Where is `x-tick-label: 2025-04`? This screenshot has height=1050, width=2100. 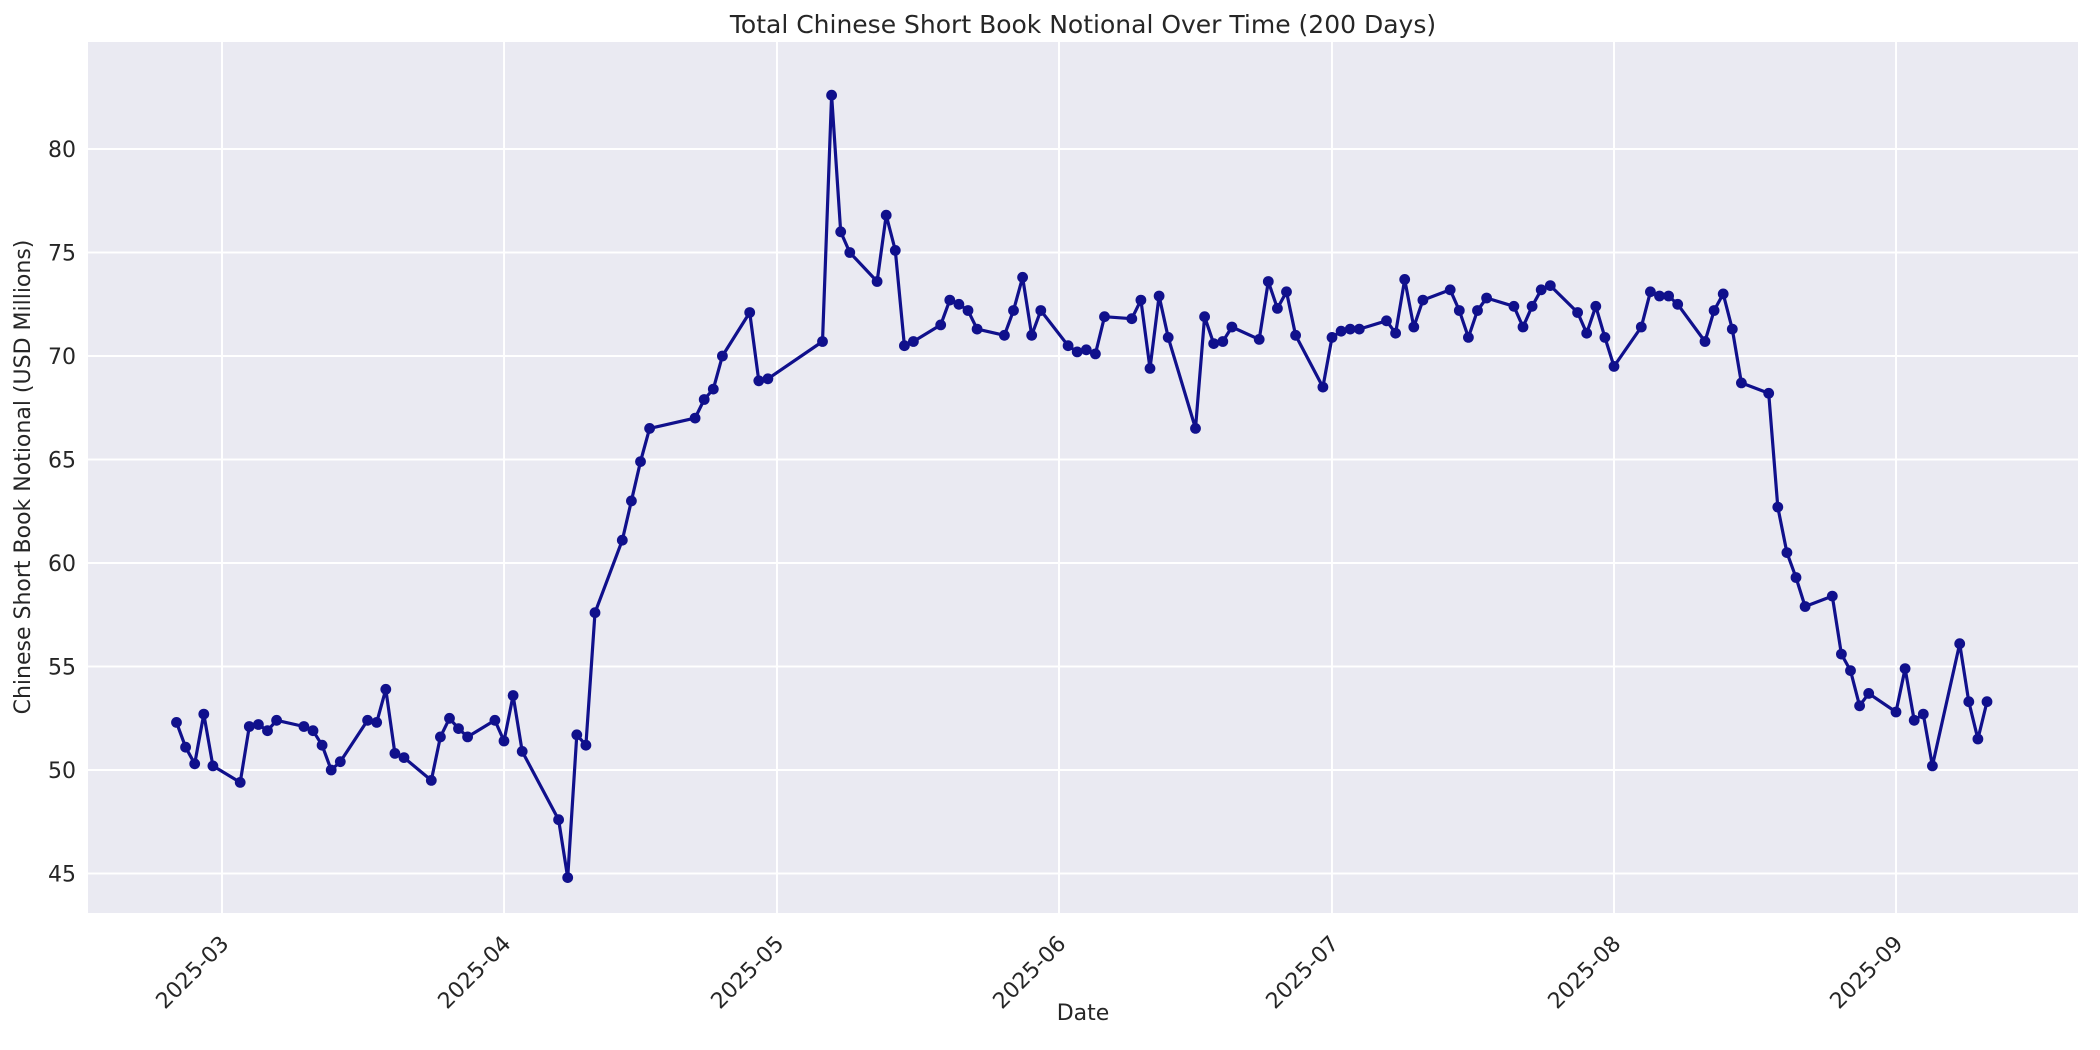 x-tick-label: 2025-04 is located at coordinates (475, 973).